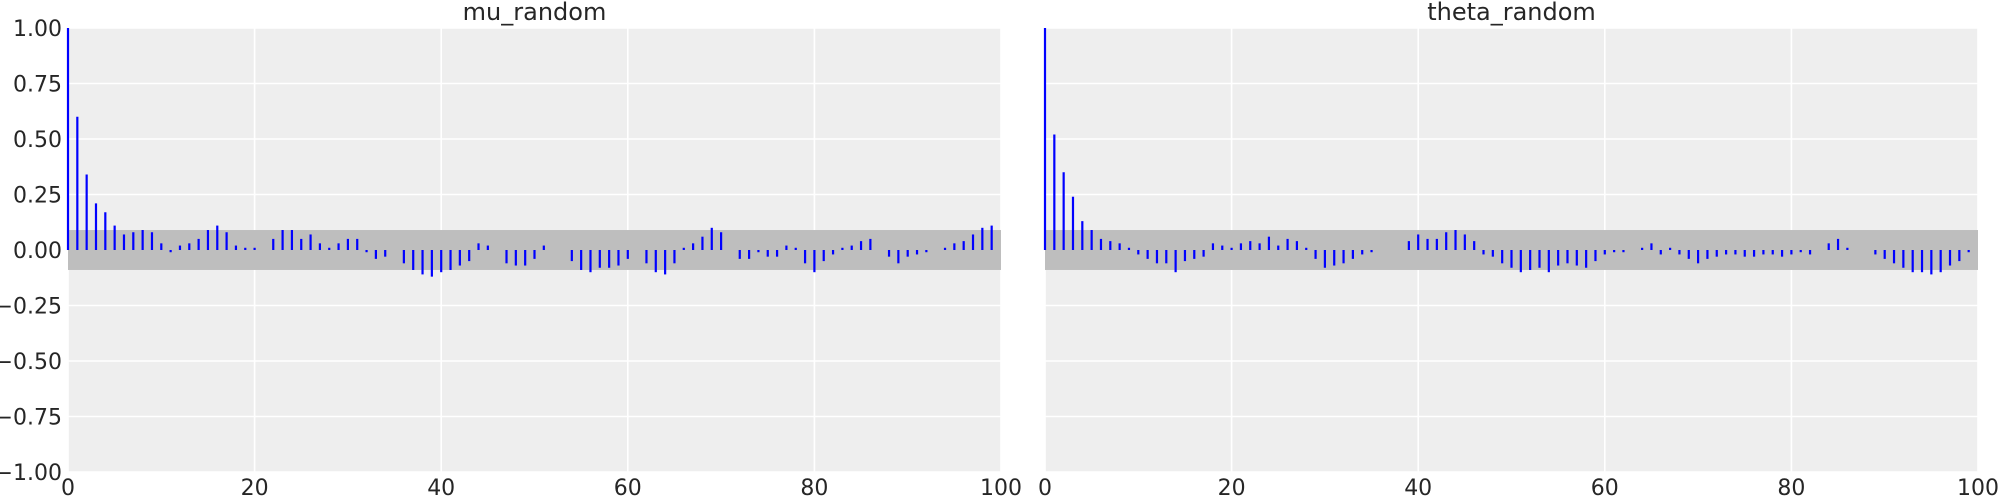 The height and width of the screenshot is (500, 2000). What do you see at coordinates (31, 418) in the screenshot?
I see `y-tick-label: −0.75` at bounding box center [31, 418].